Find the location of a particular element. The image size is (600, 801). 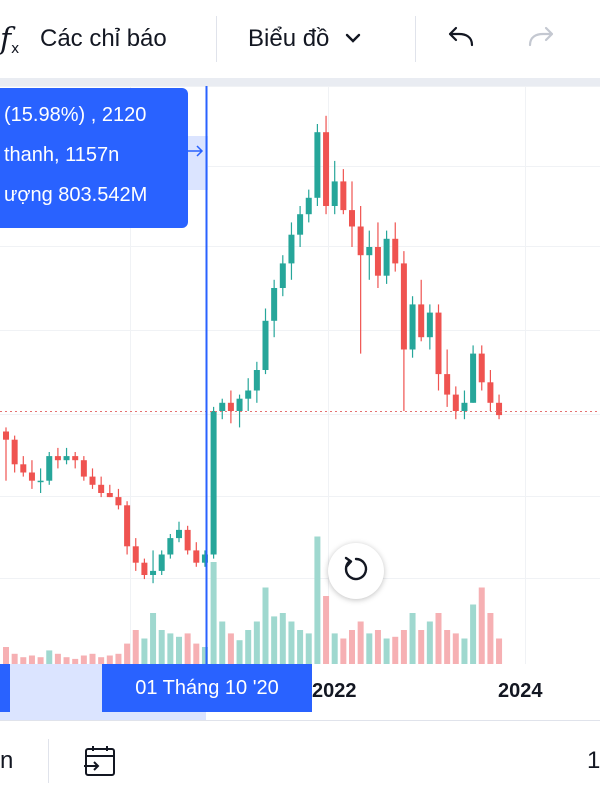

undo-icon is located at coordinates (461, 39).